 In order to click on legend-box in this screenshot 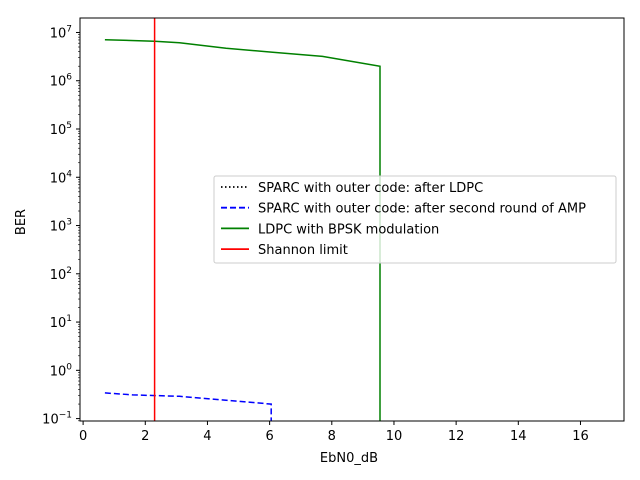, I will do `click(415, 219)`.